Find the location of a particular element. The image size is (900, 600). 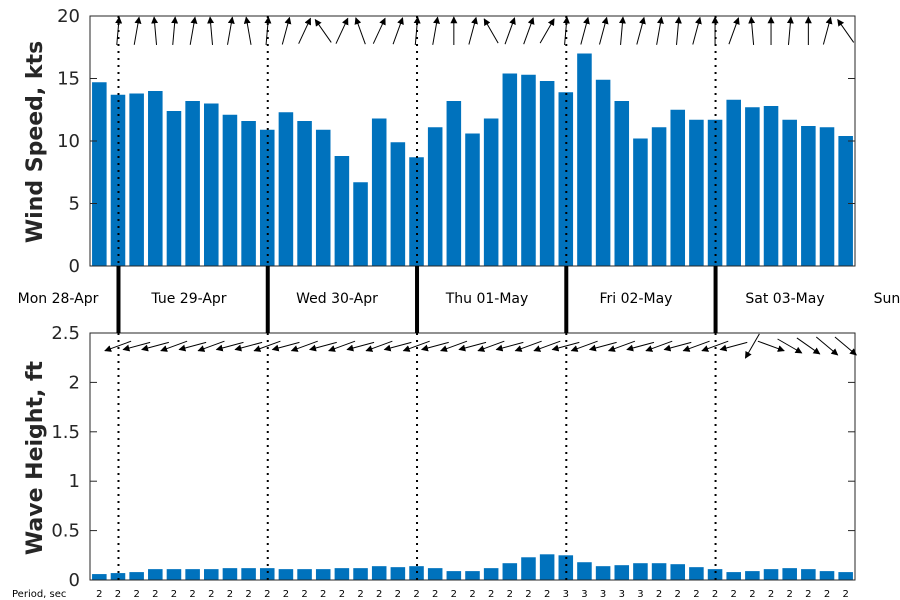

wave-ytick-label: 0 is located at coordinates (74, 580).